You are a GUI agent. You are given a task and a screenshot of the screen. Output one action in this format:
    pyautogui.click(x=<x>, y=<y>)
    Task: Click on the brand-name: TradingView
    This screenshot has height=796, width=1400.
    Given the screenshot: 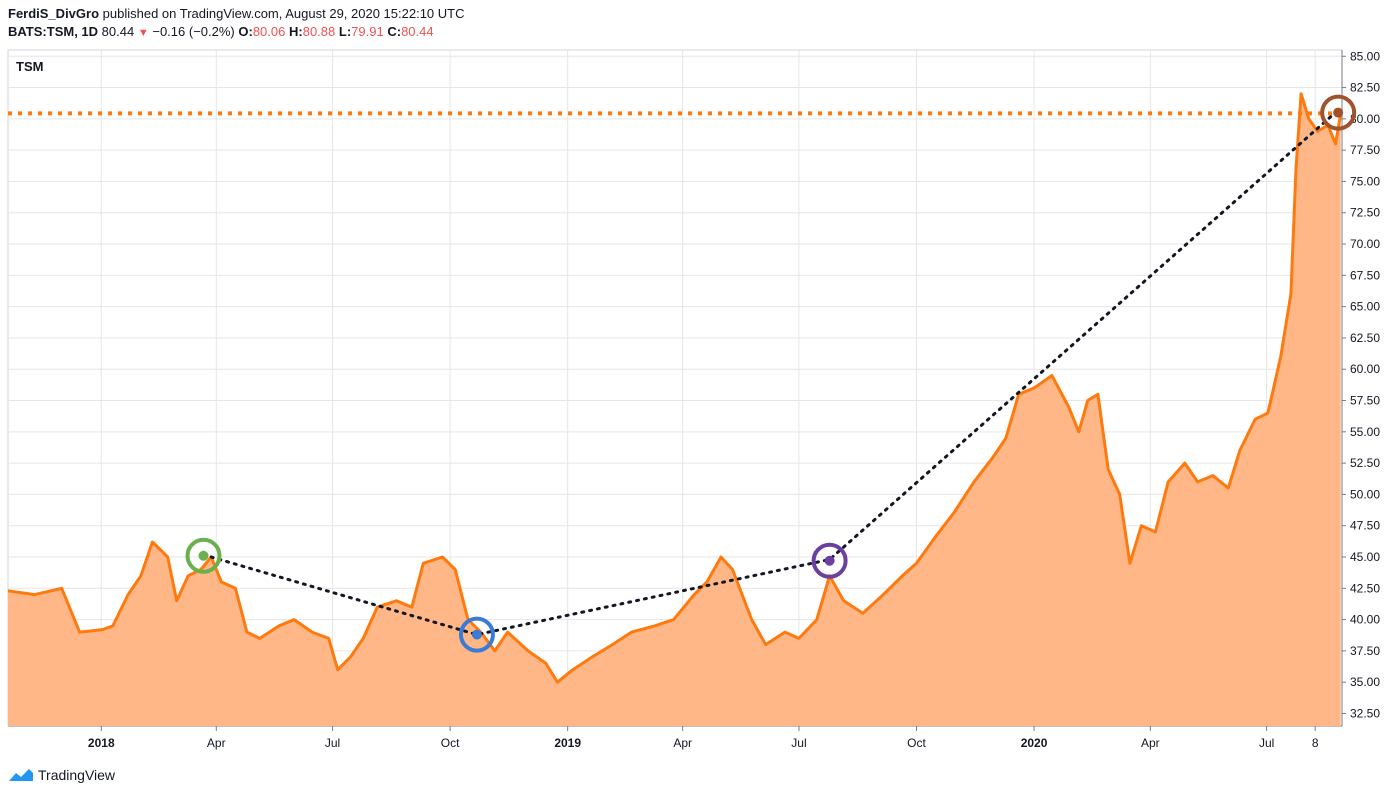 What is the action you would take?
    pyautogui.click(x=77, y=775)
    